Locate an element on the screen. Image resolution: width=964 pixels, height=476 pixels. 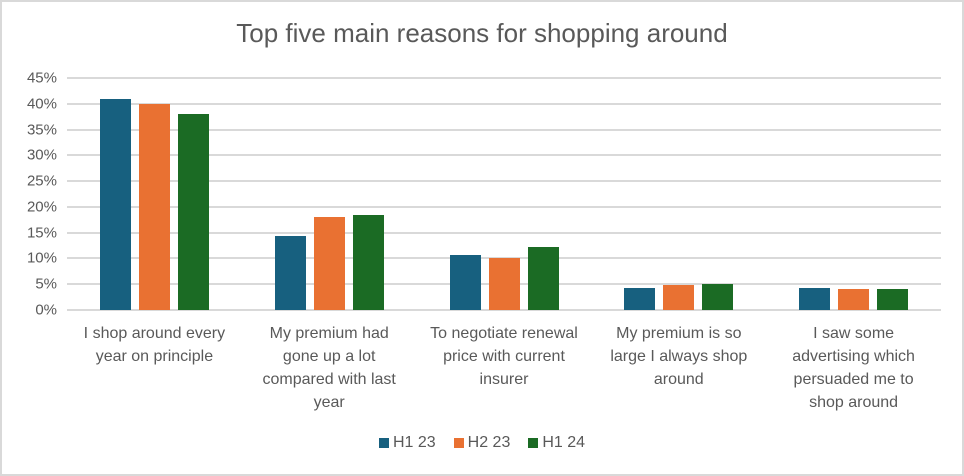
y-tick-label: 20% is located at coordinates (41, 207).